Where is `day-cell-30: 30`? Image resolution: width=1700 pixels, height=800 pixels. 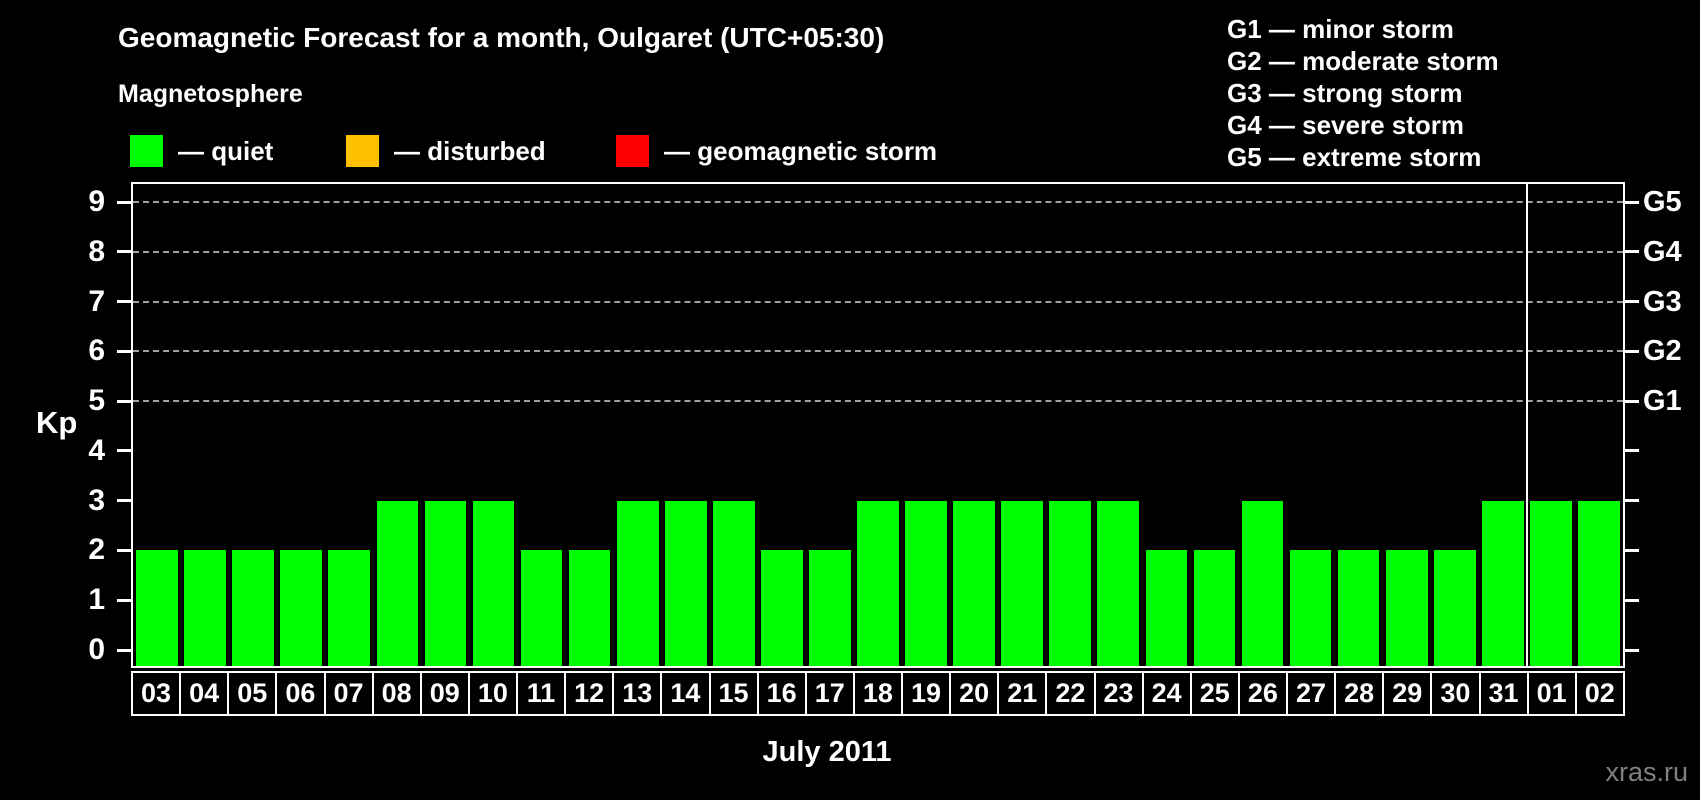
day-cell-30: 30 is located at coordinates (1456, 693).